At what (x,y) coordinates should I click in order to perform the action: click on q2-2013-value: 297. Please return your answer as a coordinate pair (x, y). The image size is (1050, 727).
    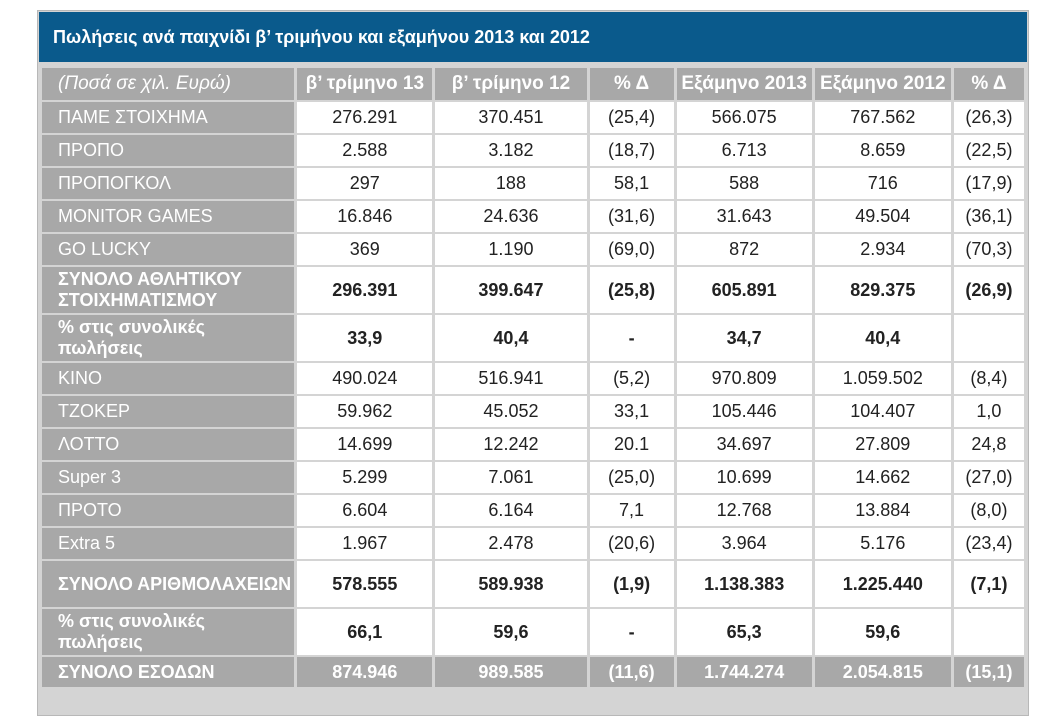
    Looking at the image, I should click on (365, 183).